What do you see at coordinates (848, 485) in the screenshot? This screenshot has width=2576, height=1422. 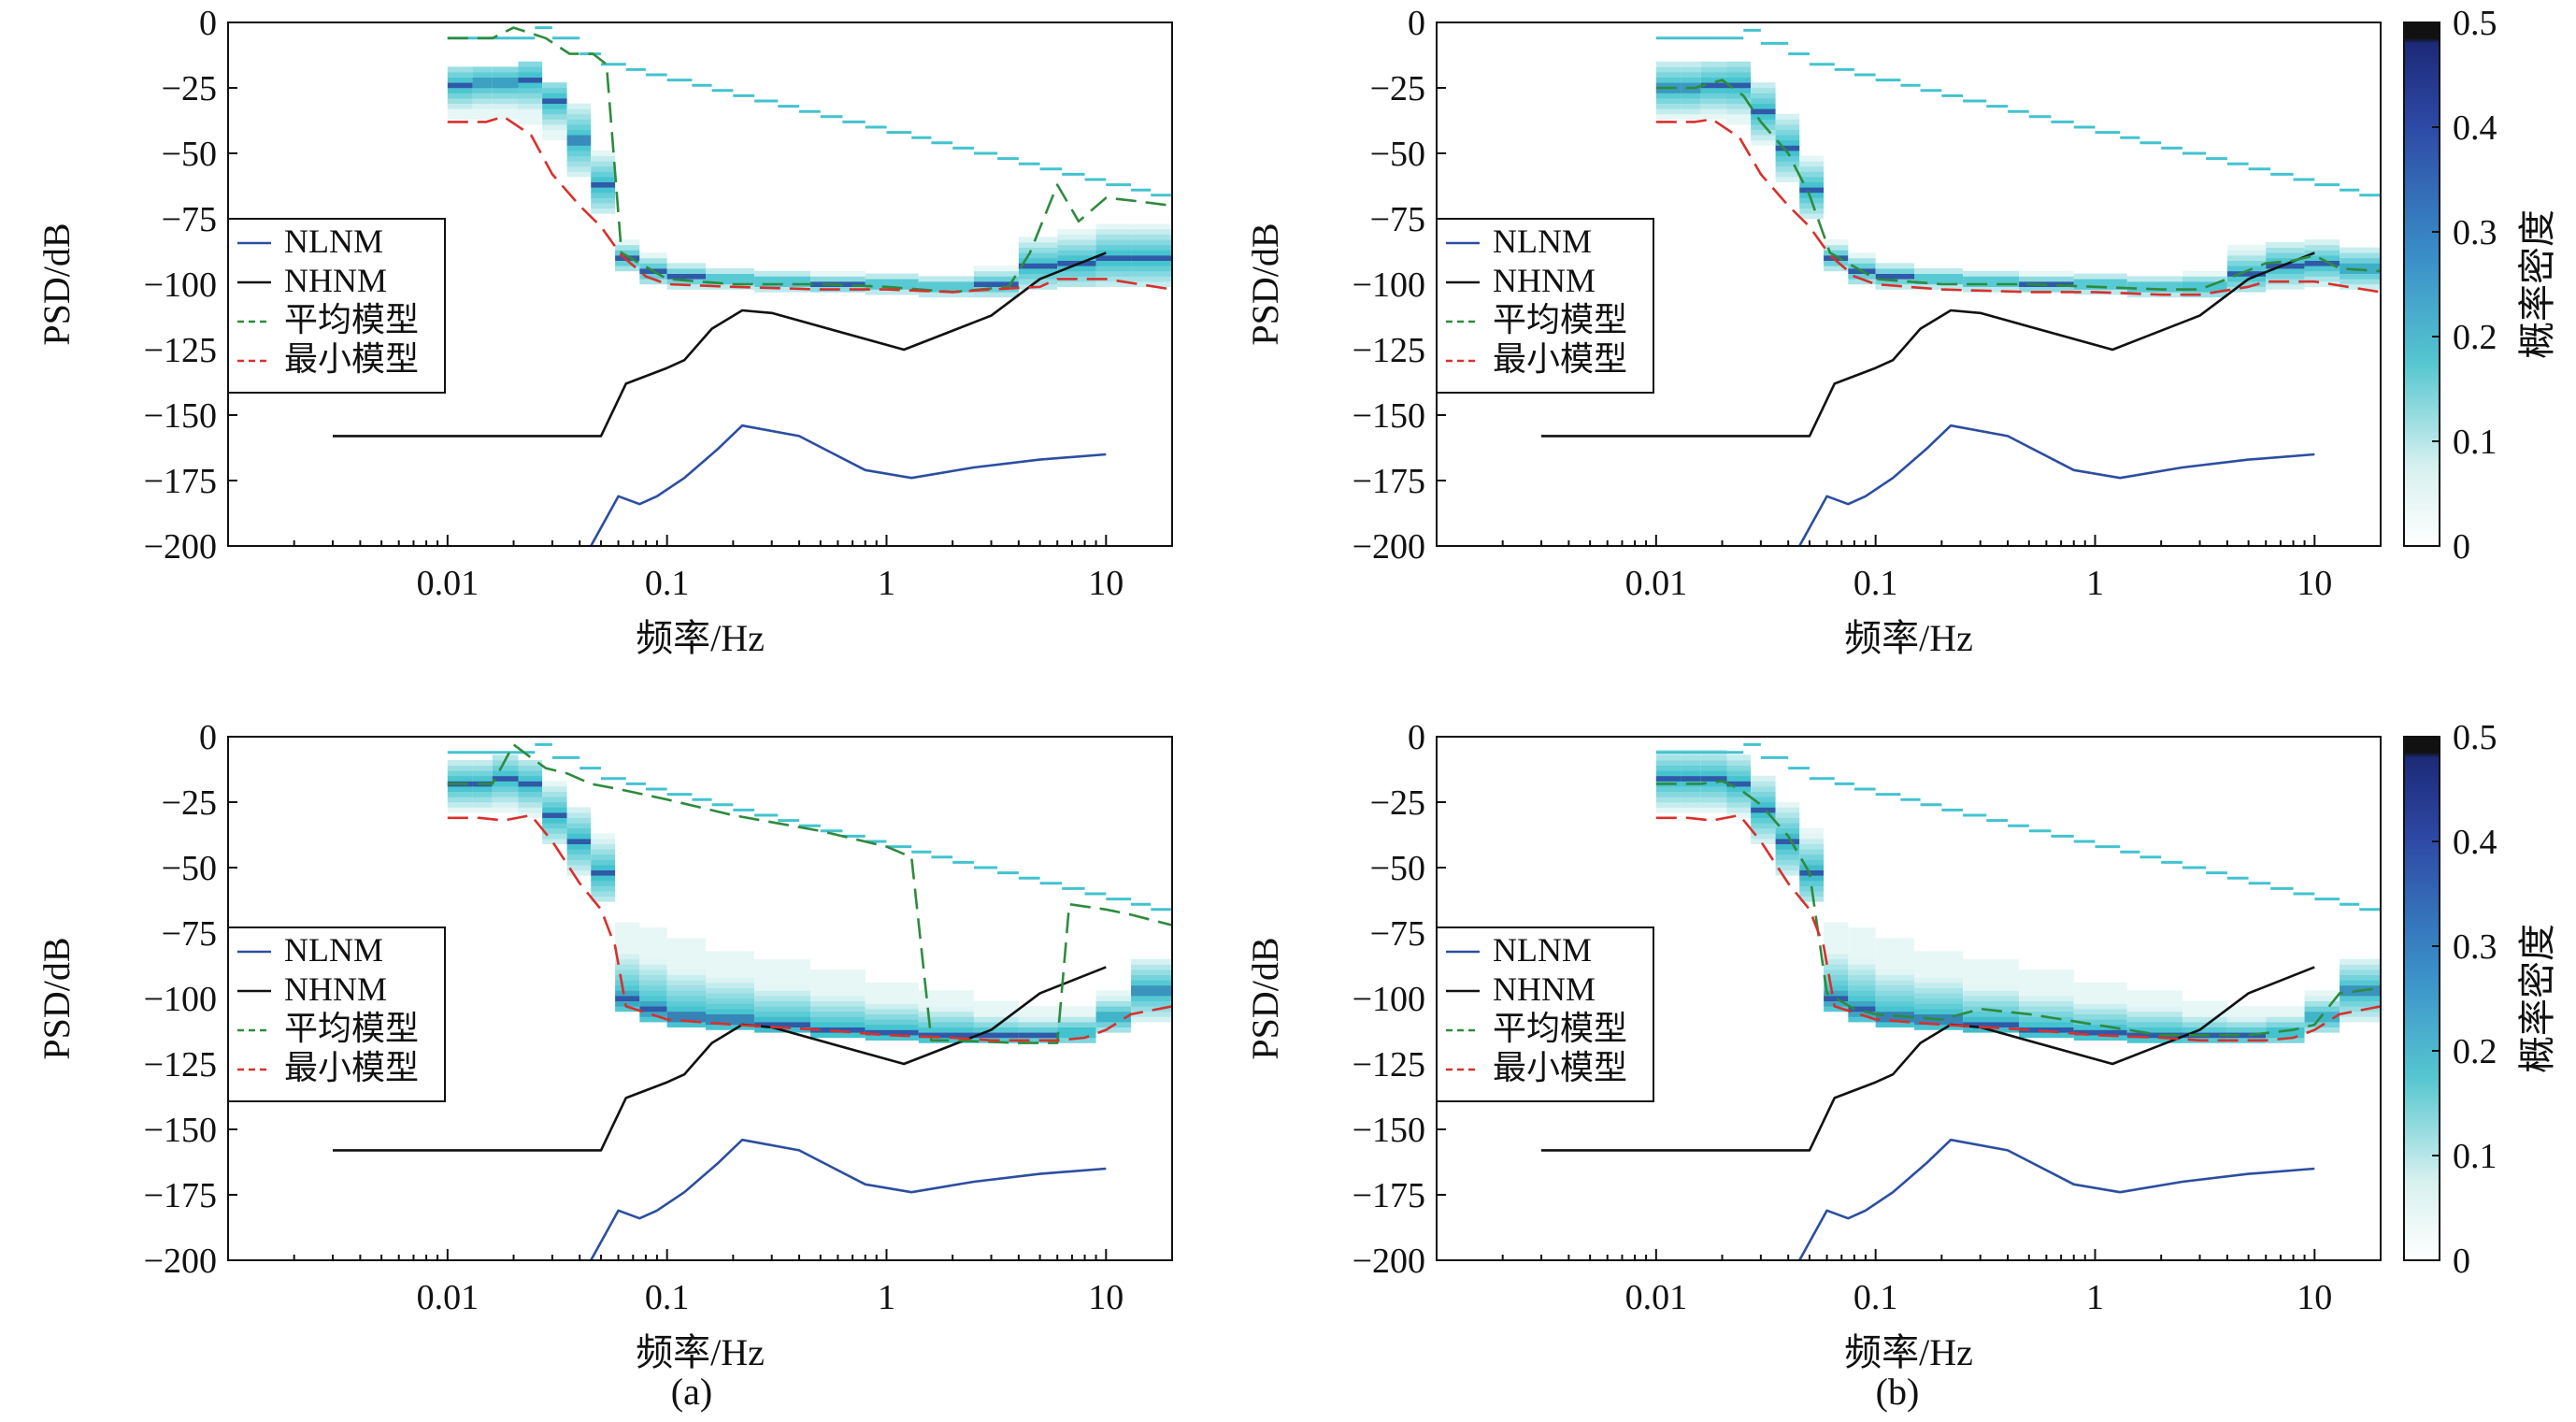 I see `series-nlnm-line` at bounding box center [848, 485].